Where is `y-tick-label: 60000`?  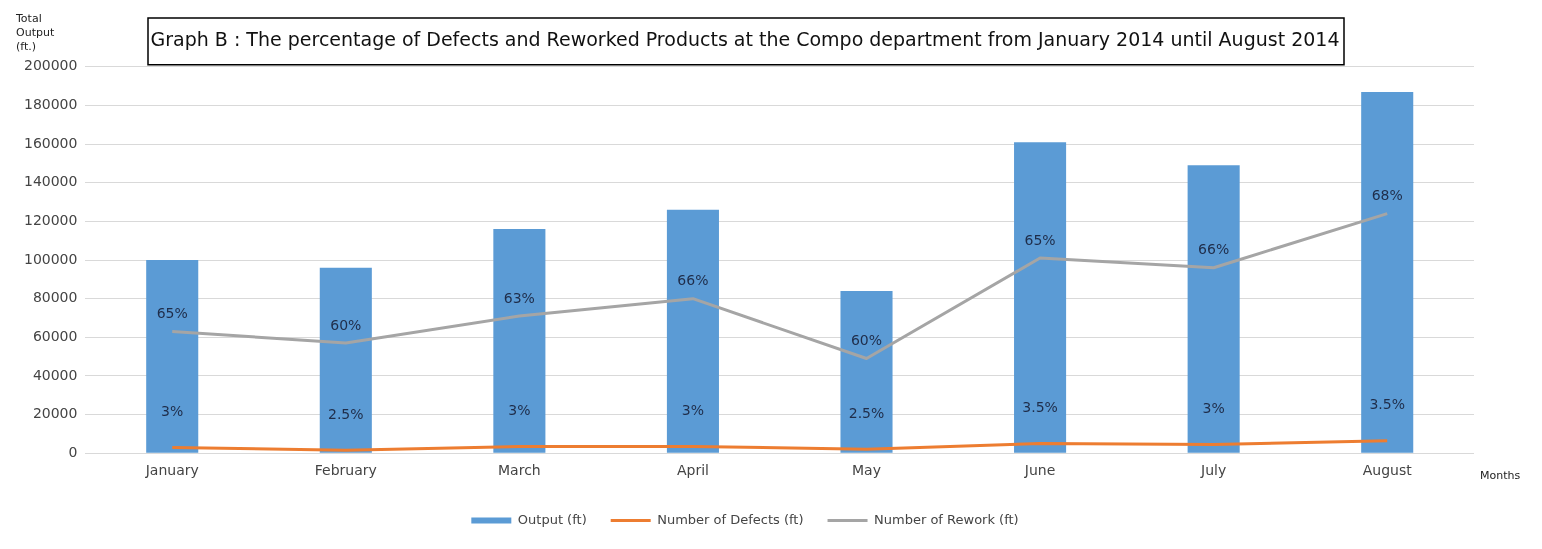 y-tick-label: 60000 is located at coordinates (55, 335).